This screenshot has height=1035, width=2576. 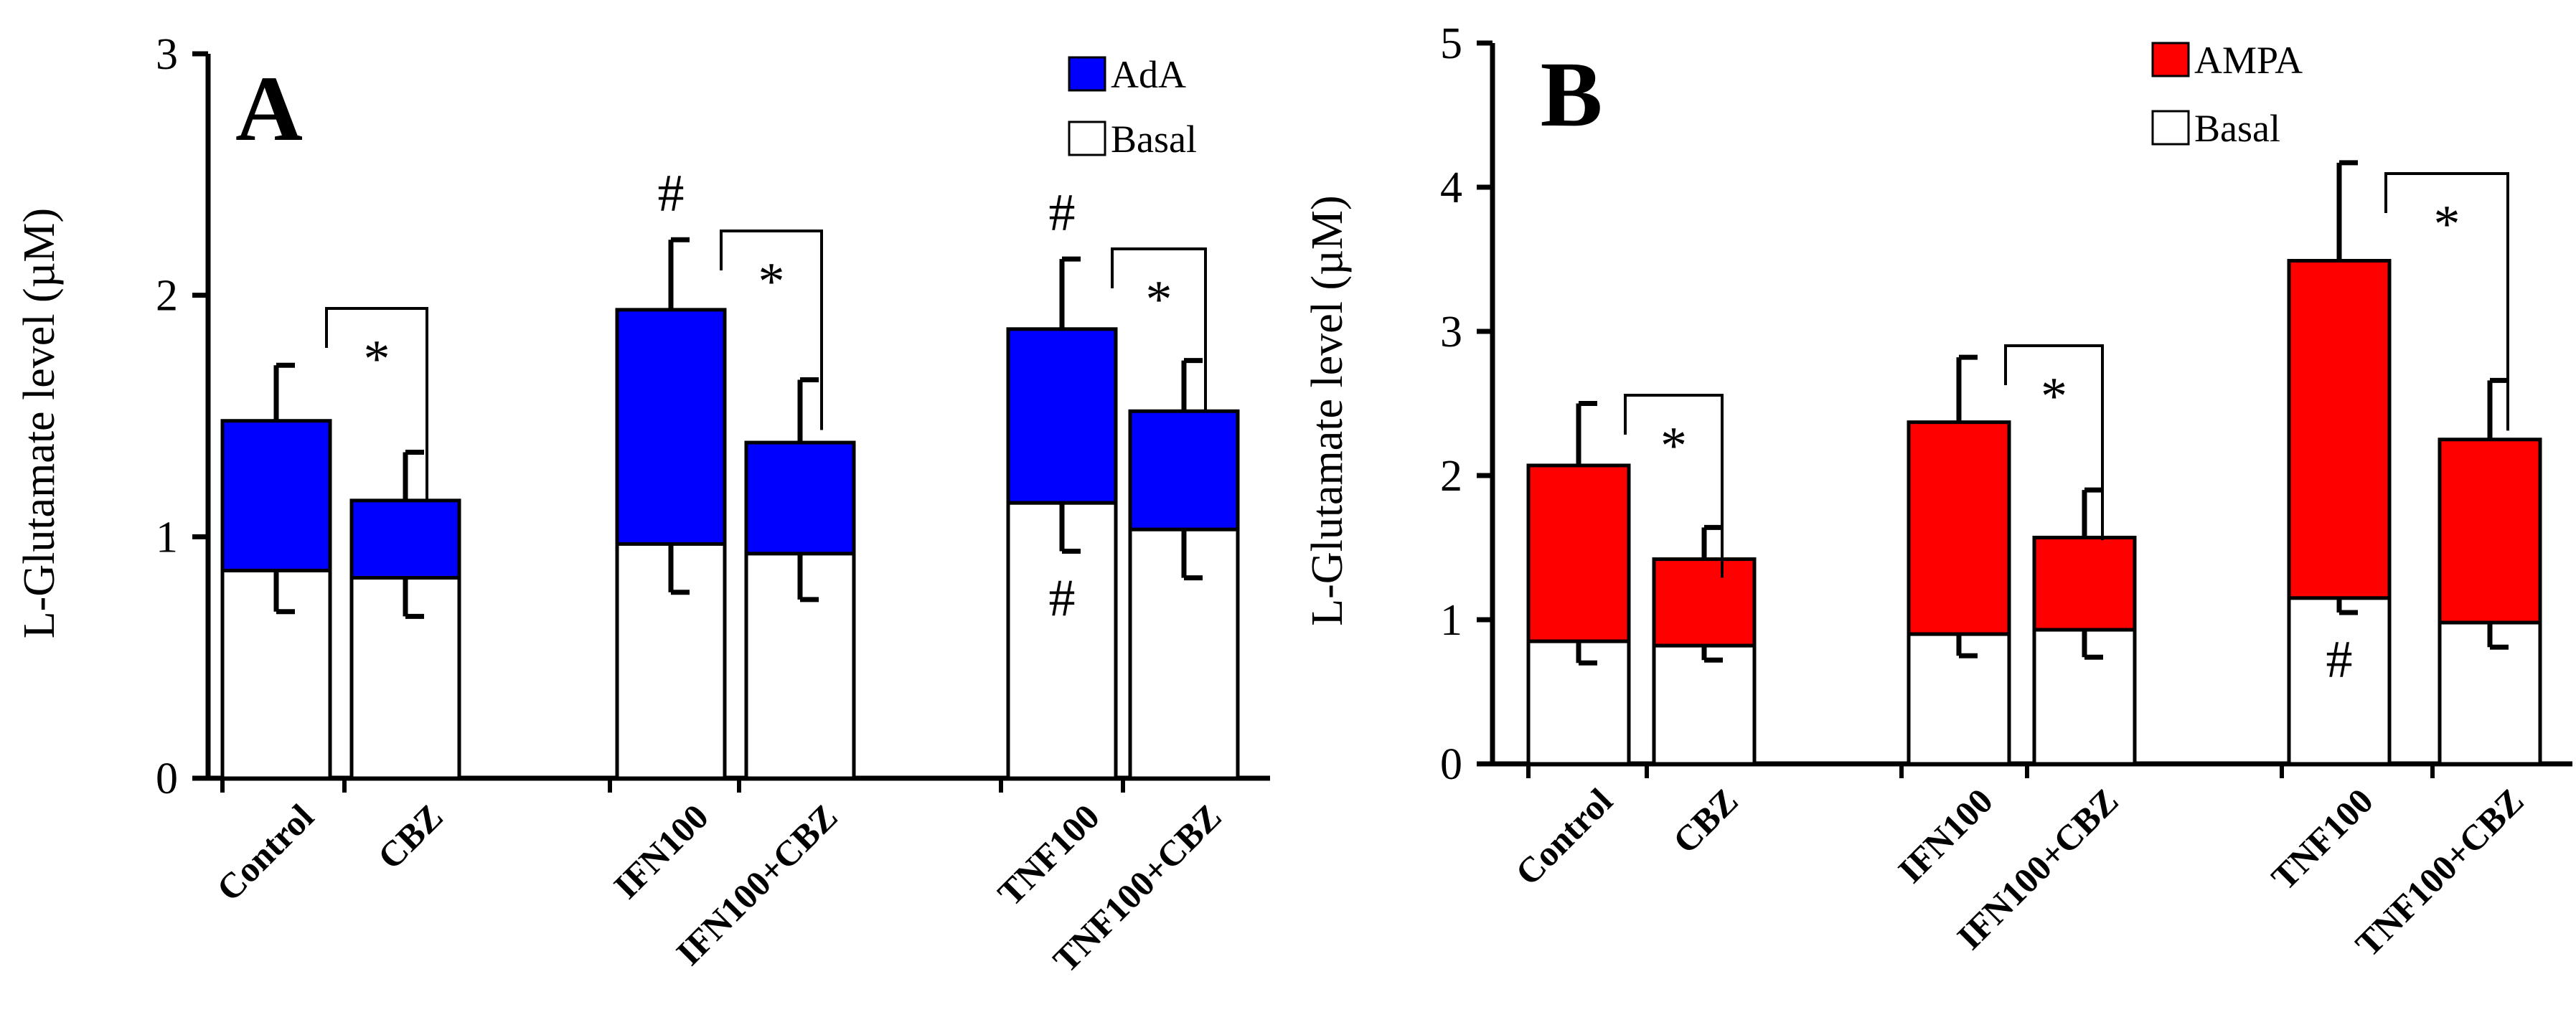 What do you see at coordinates (1148, 74) in the screenshot?
I see `legend-label: AdA` at bounding box center [1148, 74].